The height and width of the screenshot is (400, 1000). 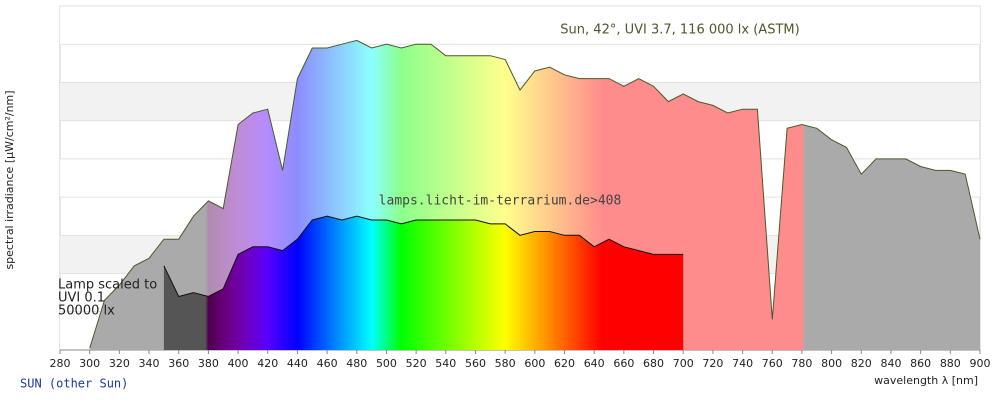 What do you see at coordinates (926, 380) in the screenshot?
I see `x-axis-label: wavelength λ [nm]` at bounding box center [926, 380].